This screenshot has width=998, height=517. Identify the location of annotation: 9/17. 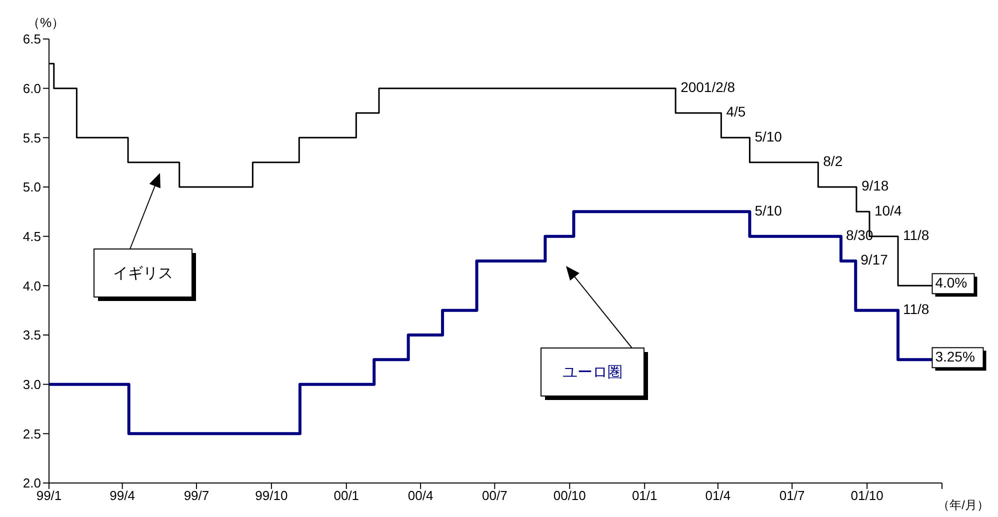
(874, 260).